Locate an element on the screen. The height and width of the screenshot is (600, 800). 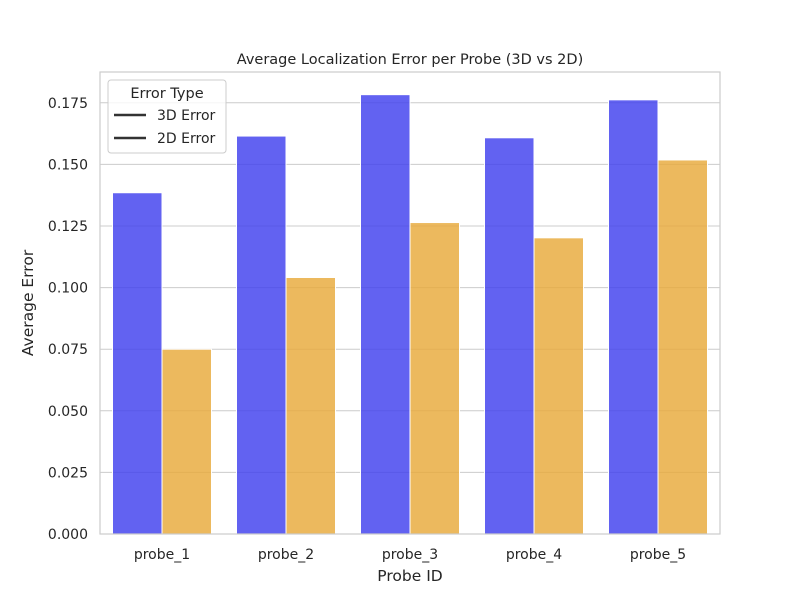
y-tick-label: 0.125 is located at coordinates (68, 227).